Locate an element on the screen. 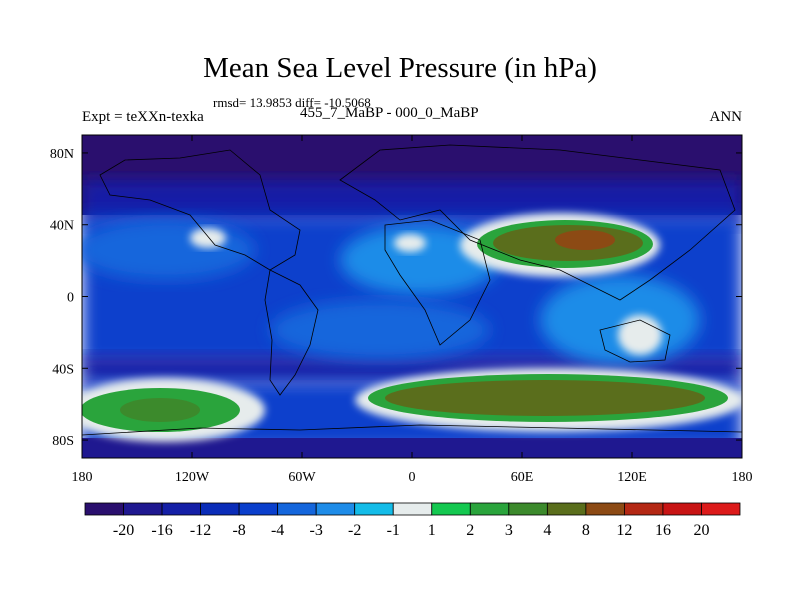 The width and height of the screenshot is (800, 600). colorbar-label: 1 is located at coordinates (432, 530).